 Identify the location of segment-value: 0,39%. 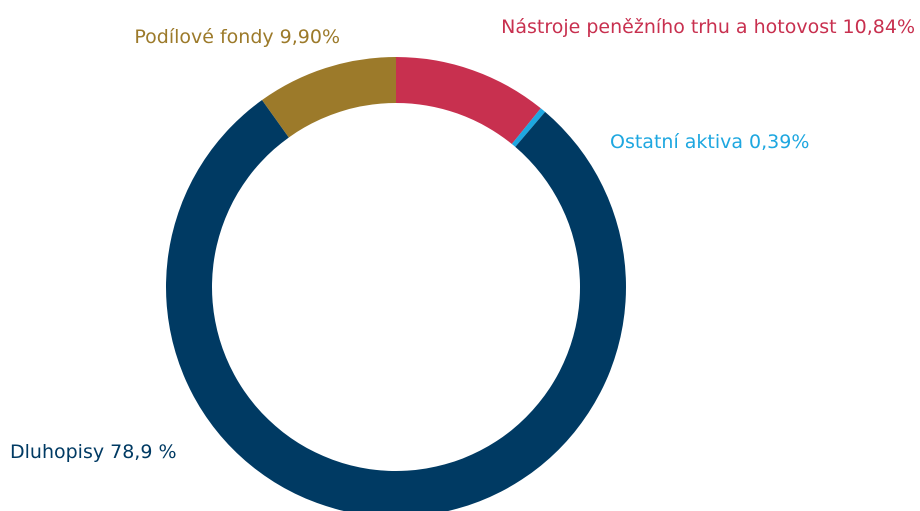
(779, 142).